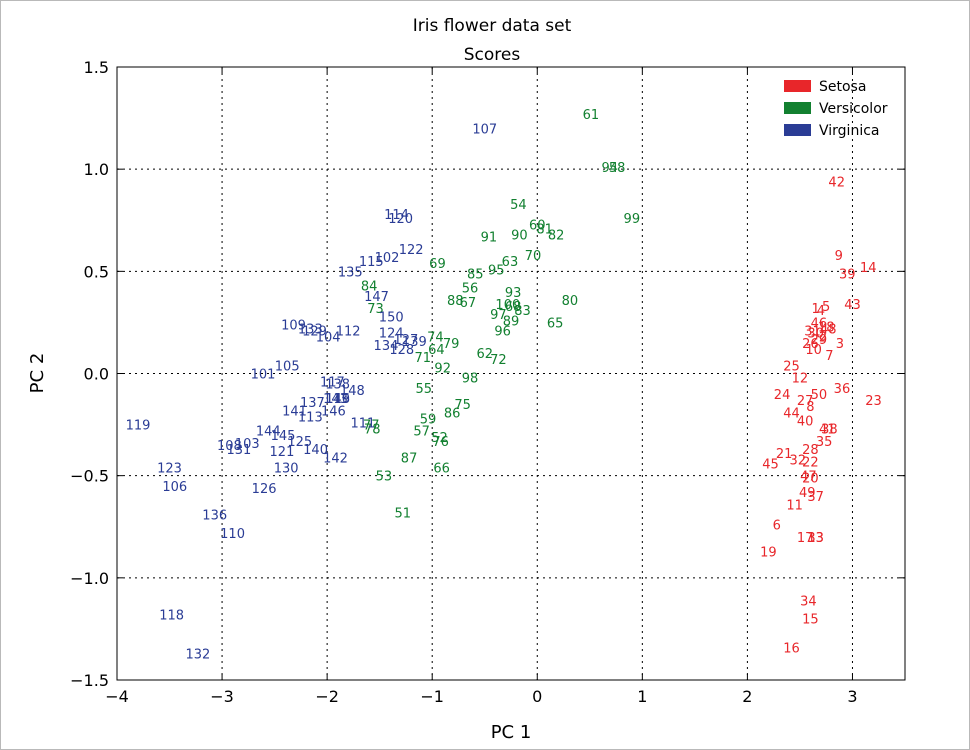 The width and height of the screenshot is (970, 750). What do you see at coordinates (391, 334) in the screenshot?
I see `data-point-virginica: 124` at bounding box center [391, 334].